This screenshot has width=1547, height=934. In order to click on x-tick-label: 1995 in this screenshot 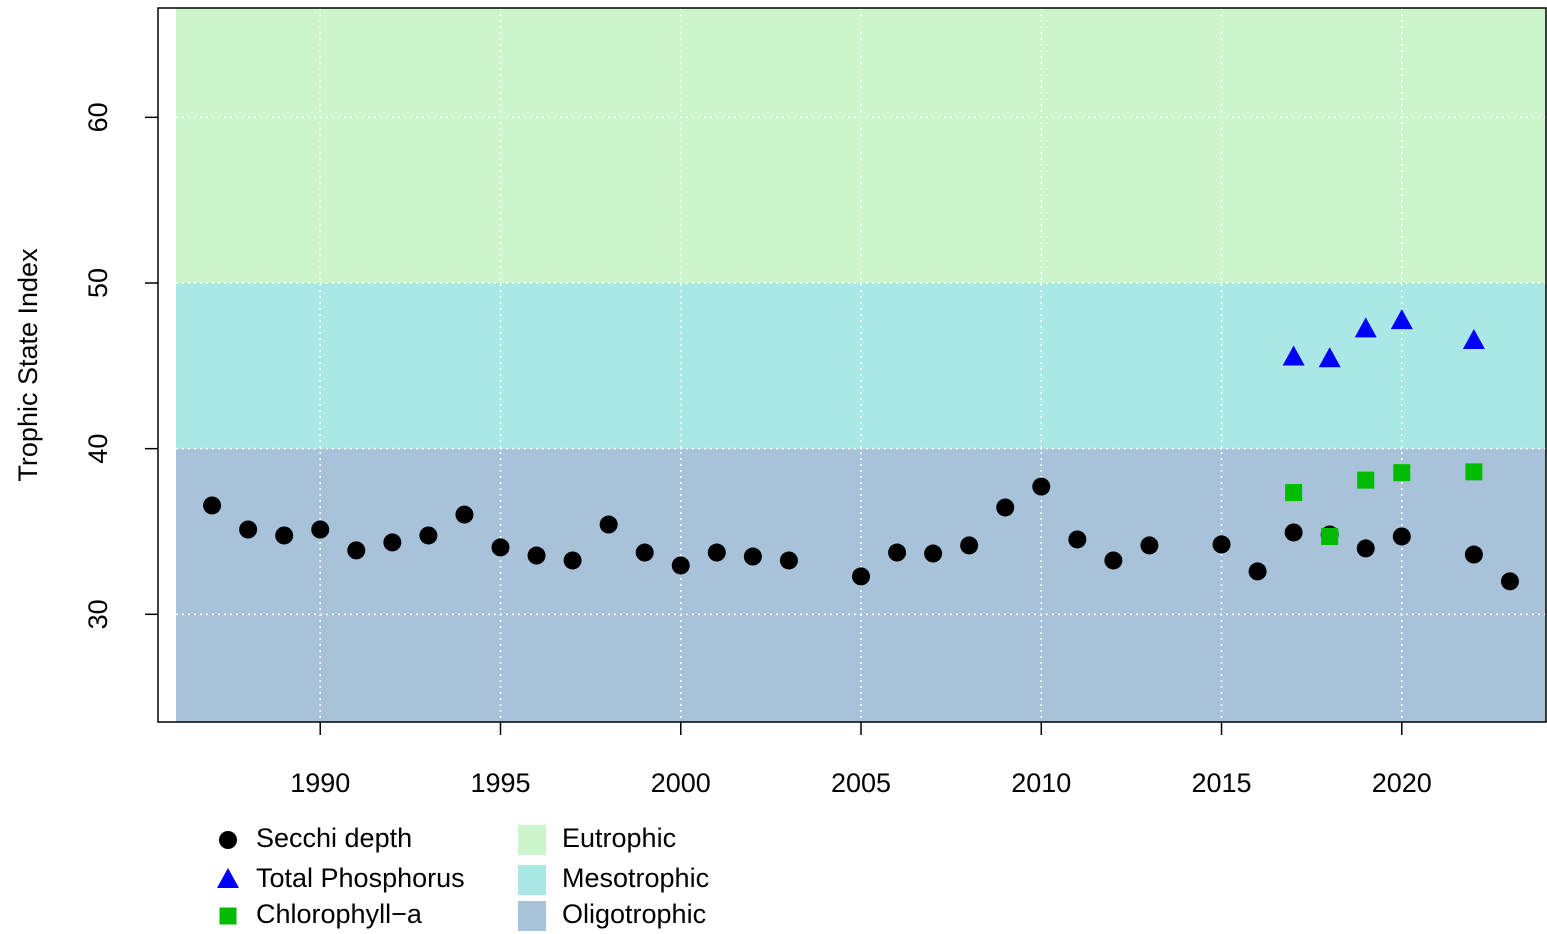, I will do `click(500, 783)`.